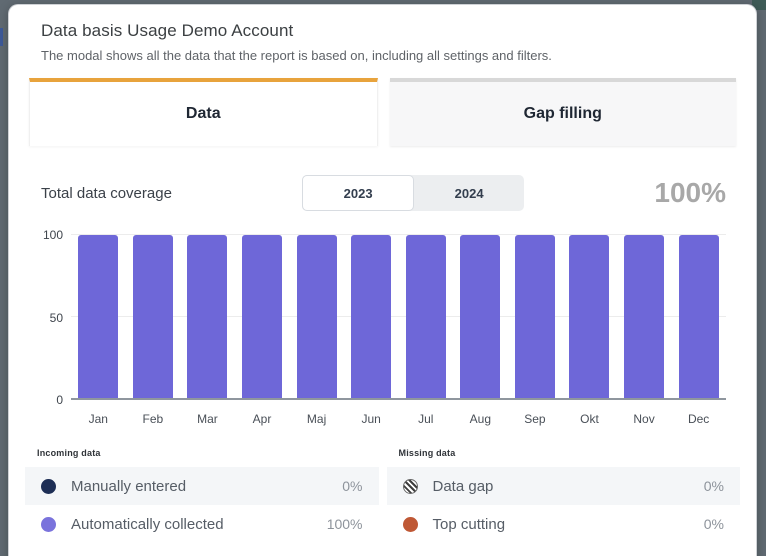  What do you see at coordinates (371, 419) in the screenshot?
I see `x-tick-label: Jun` at bounding box center [371, 419].